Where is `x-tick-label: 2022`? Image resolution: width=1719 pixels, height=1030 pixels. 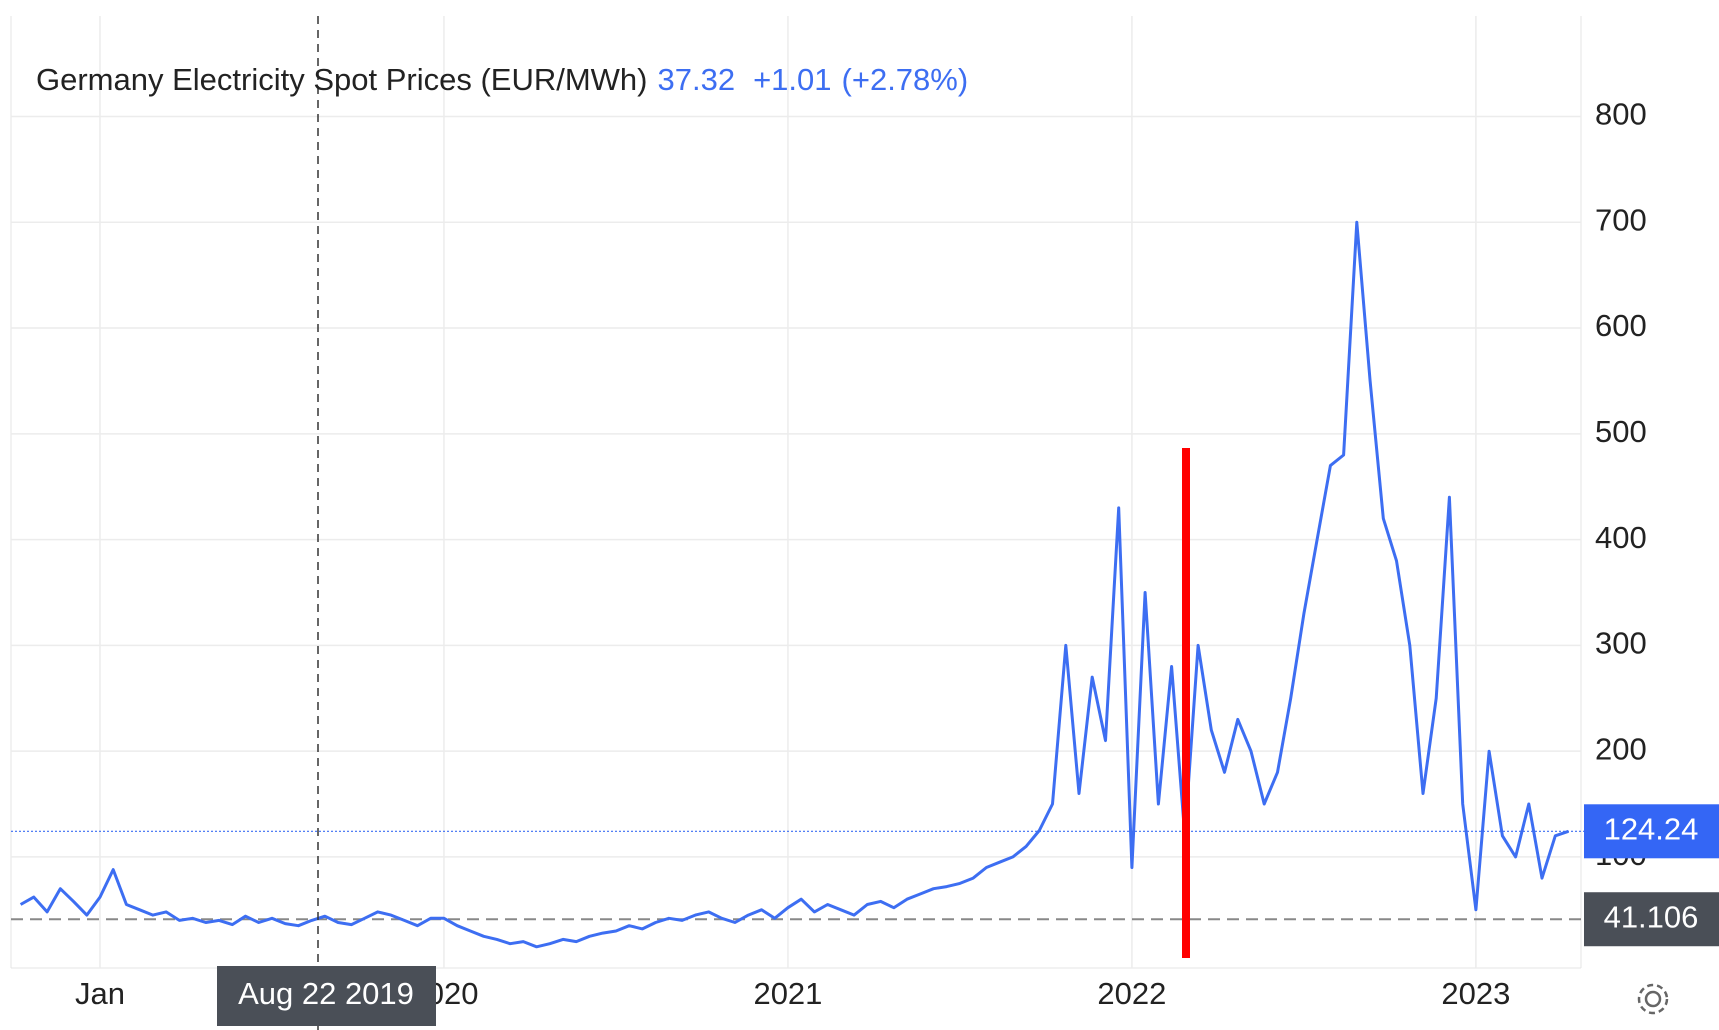 x-tick-label: 2022 is located at coordinates (1131, 993).